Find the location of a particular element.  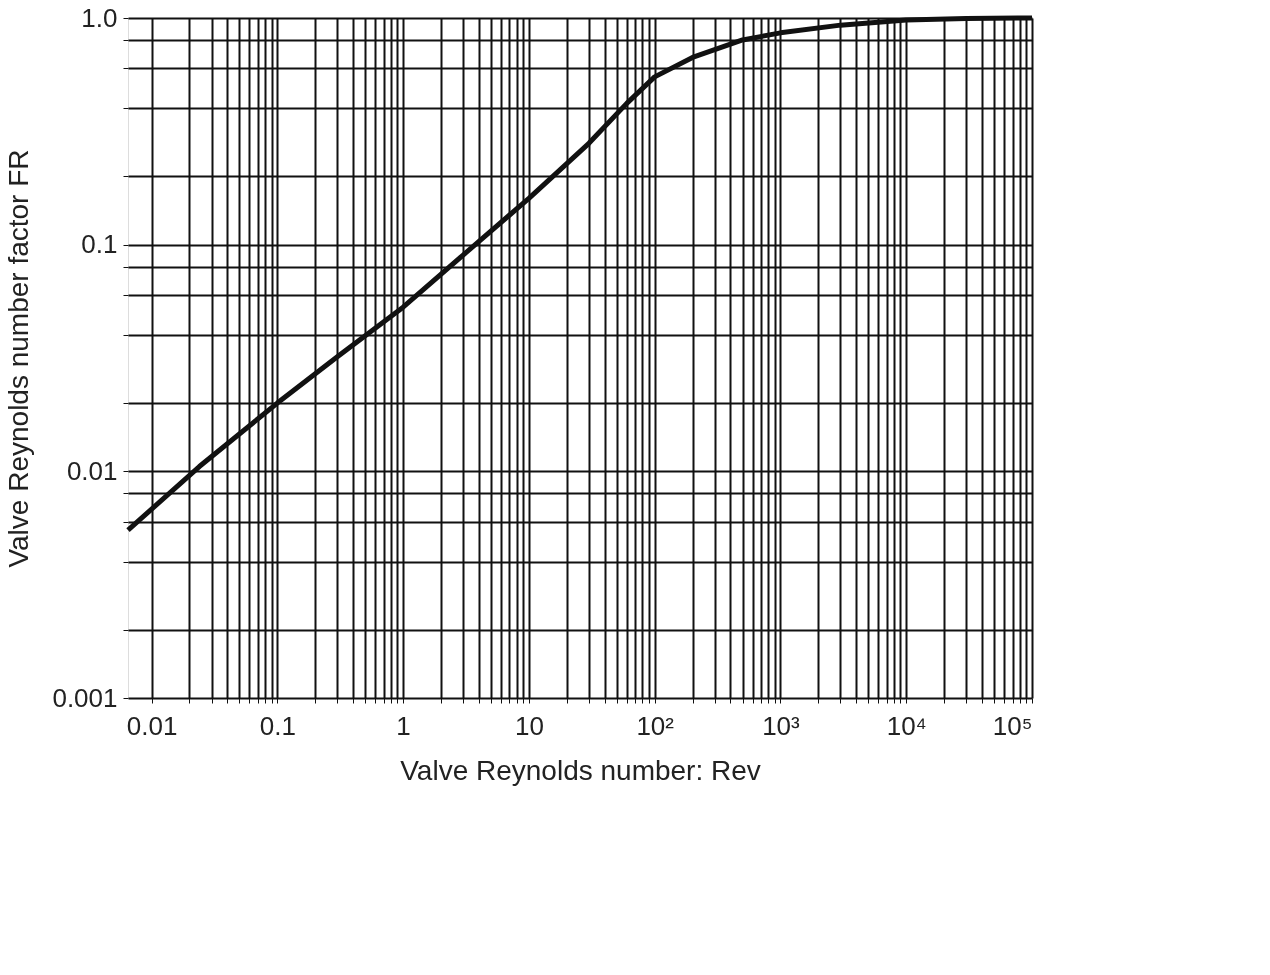

x-axis-title: Valve Reynolds number: Rev is located at coordinates (580, 770).